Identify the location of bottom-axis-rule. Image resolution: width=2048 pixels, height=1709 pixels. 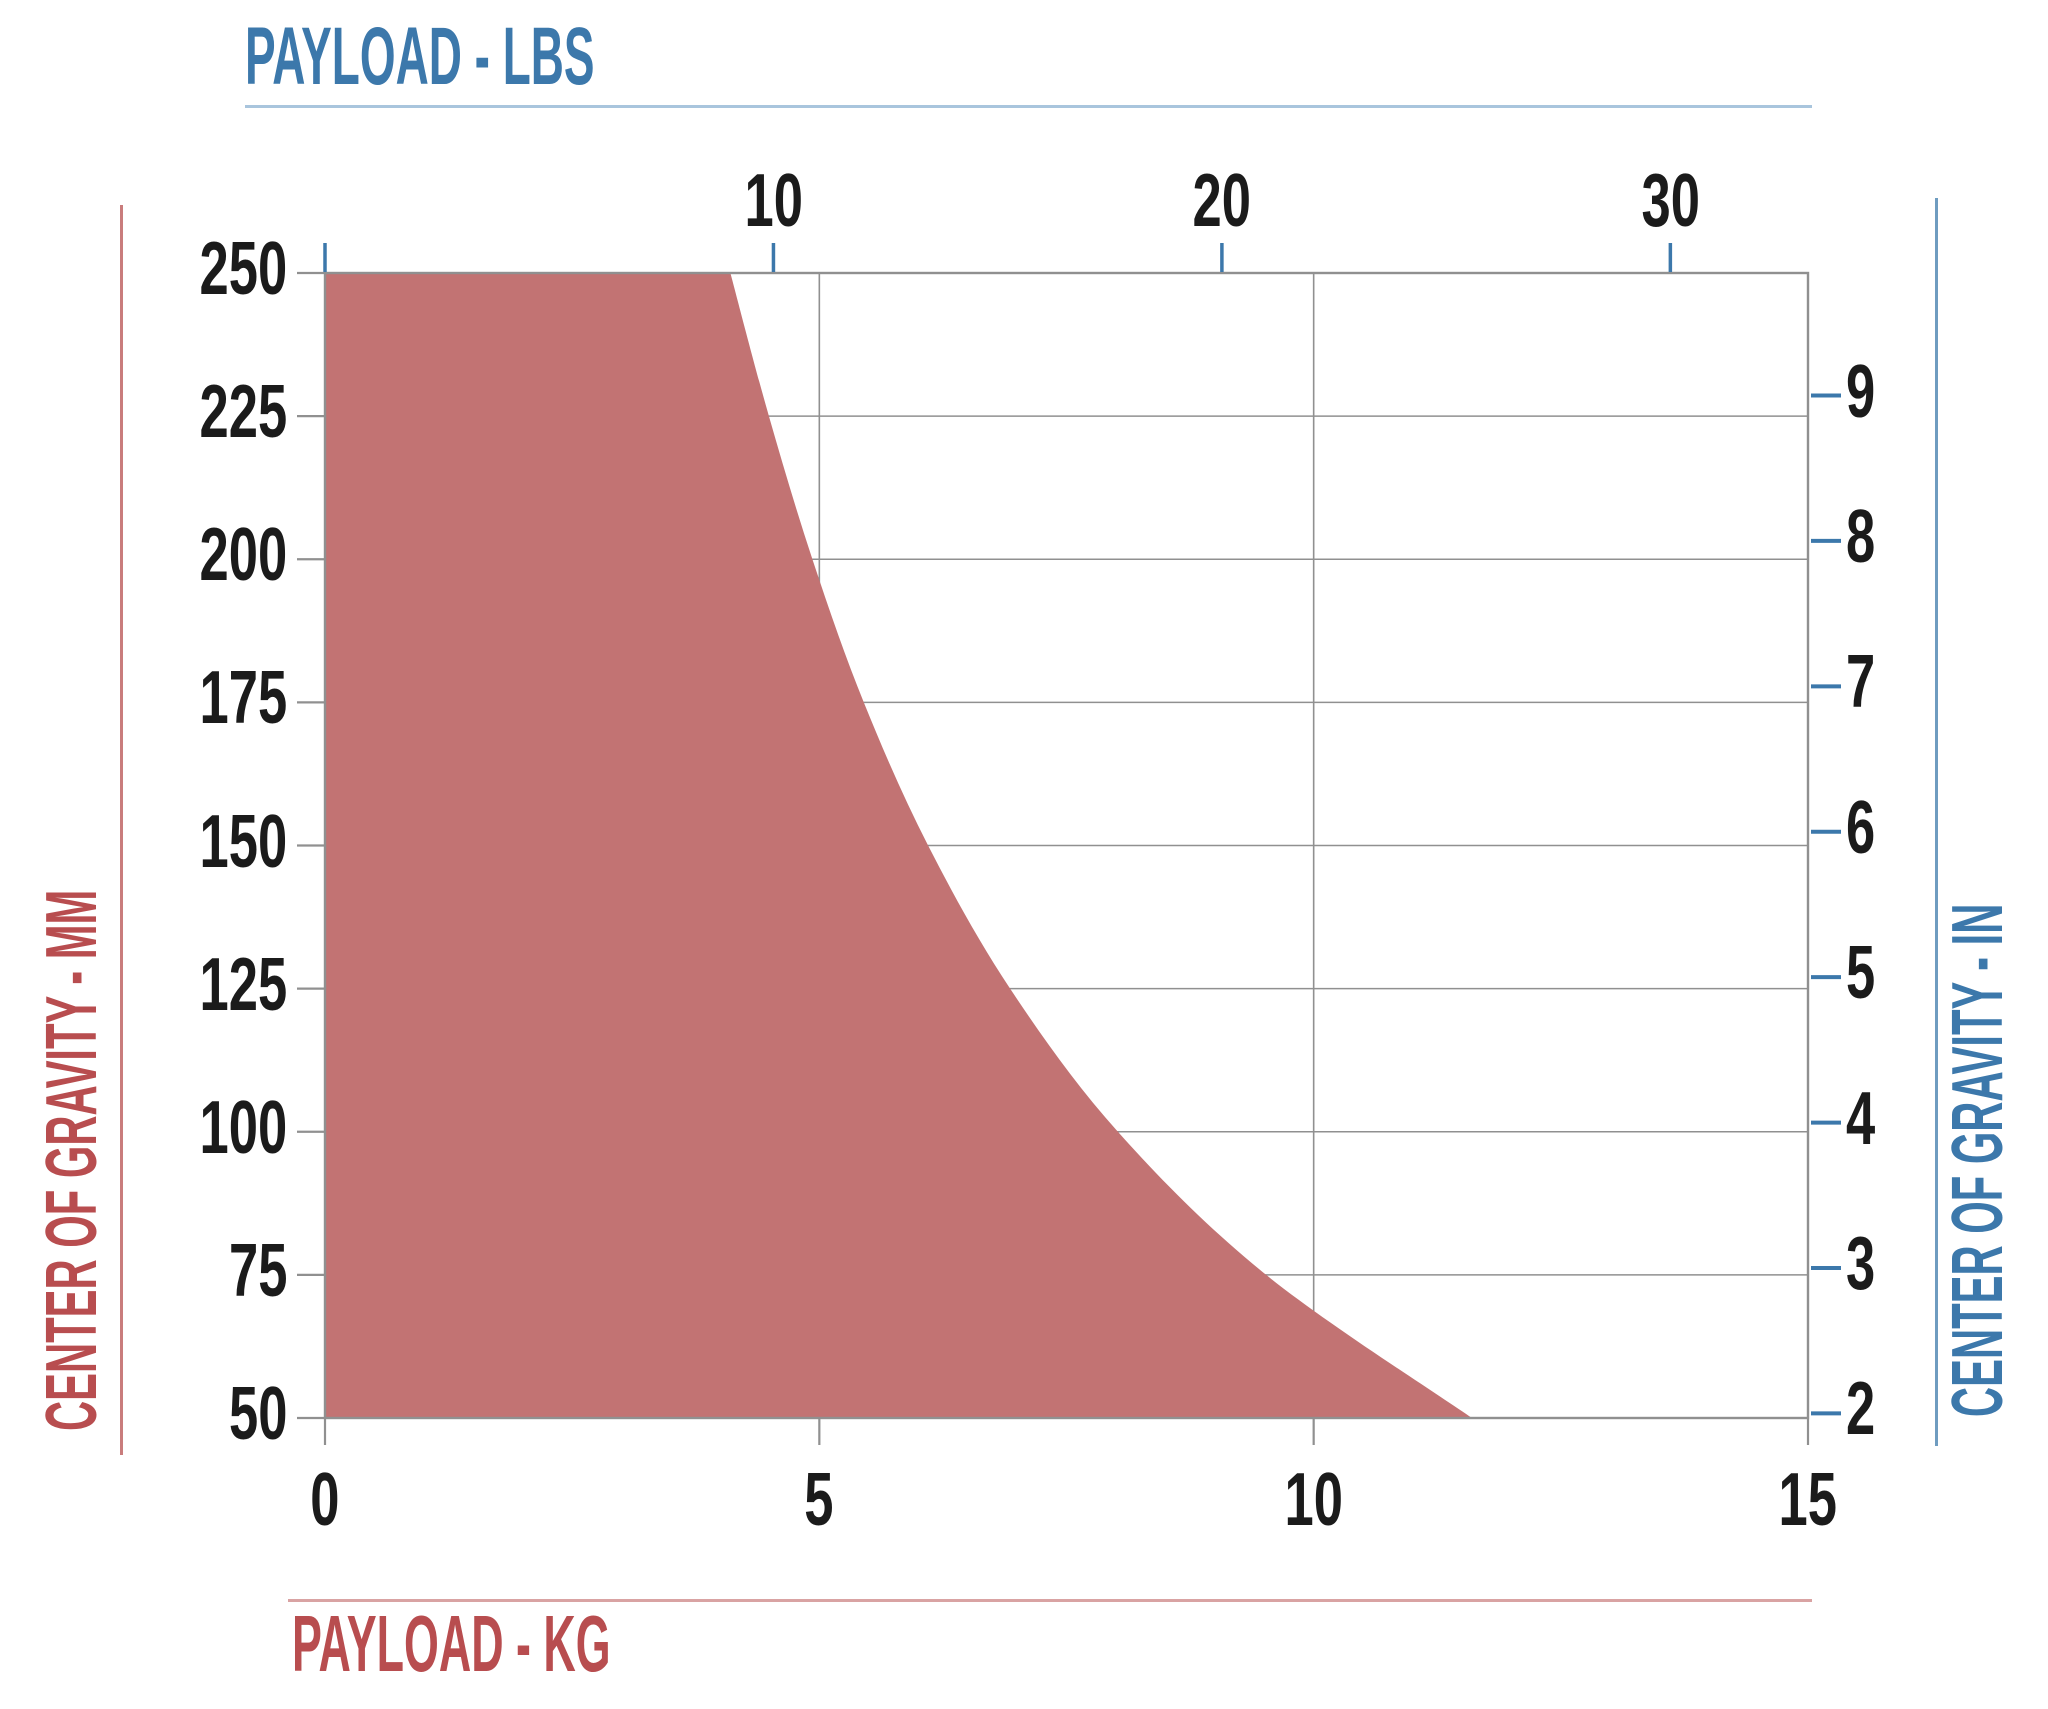
(1050, 1600).